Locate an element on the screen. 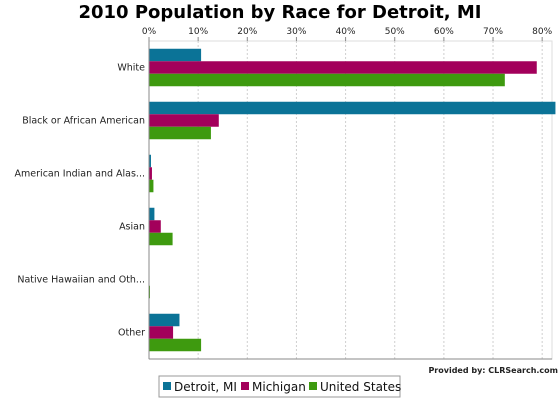  x-axis-ticks: 0% 10% 20% 30% 40% 50% 60% 70% 80% is located at coordinates (347, 34).